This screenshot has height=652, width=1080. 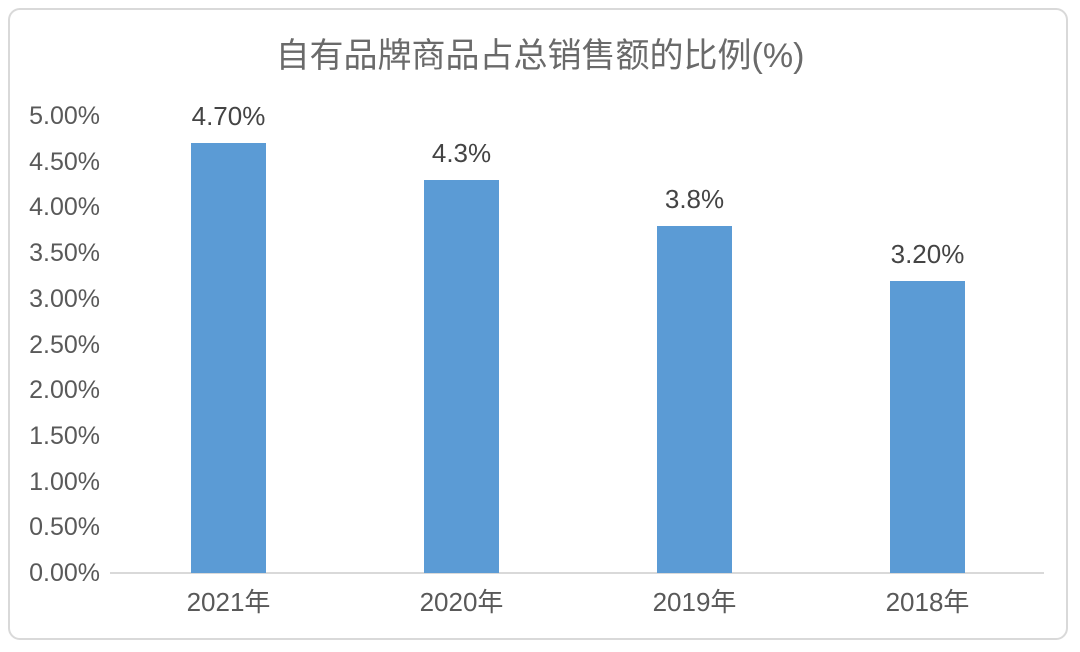 What do you see at coordinates (64, 435) in the screenshot?
I see `y-axis-tick-label: 1.50%` at bounding box center [64, 435].